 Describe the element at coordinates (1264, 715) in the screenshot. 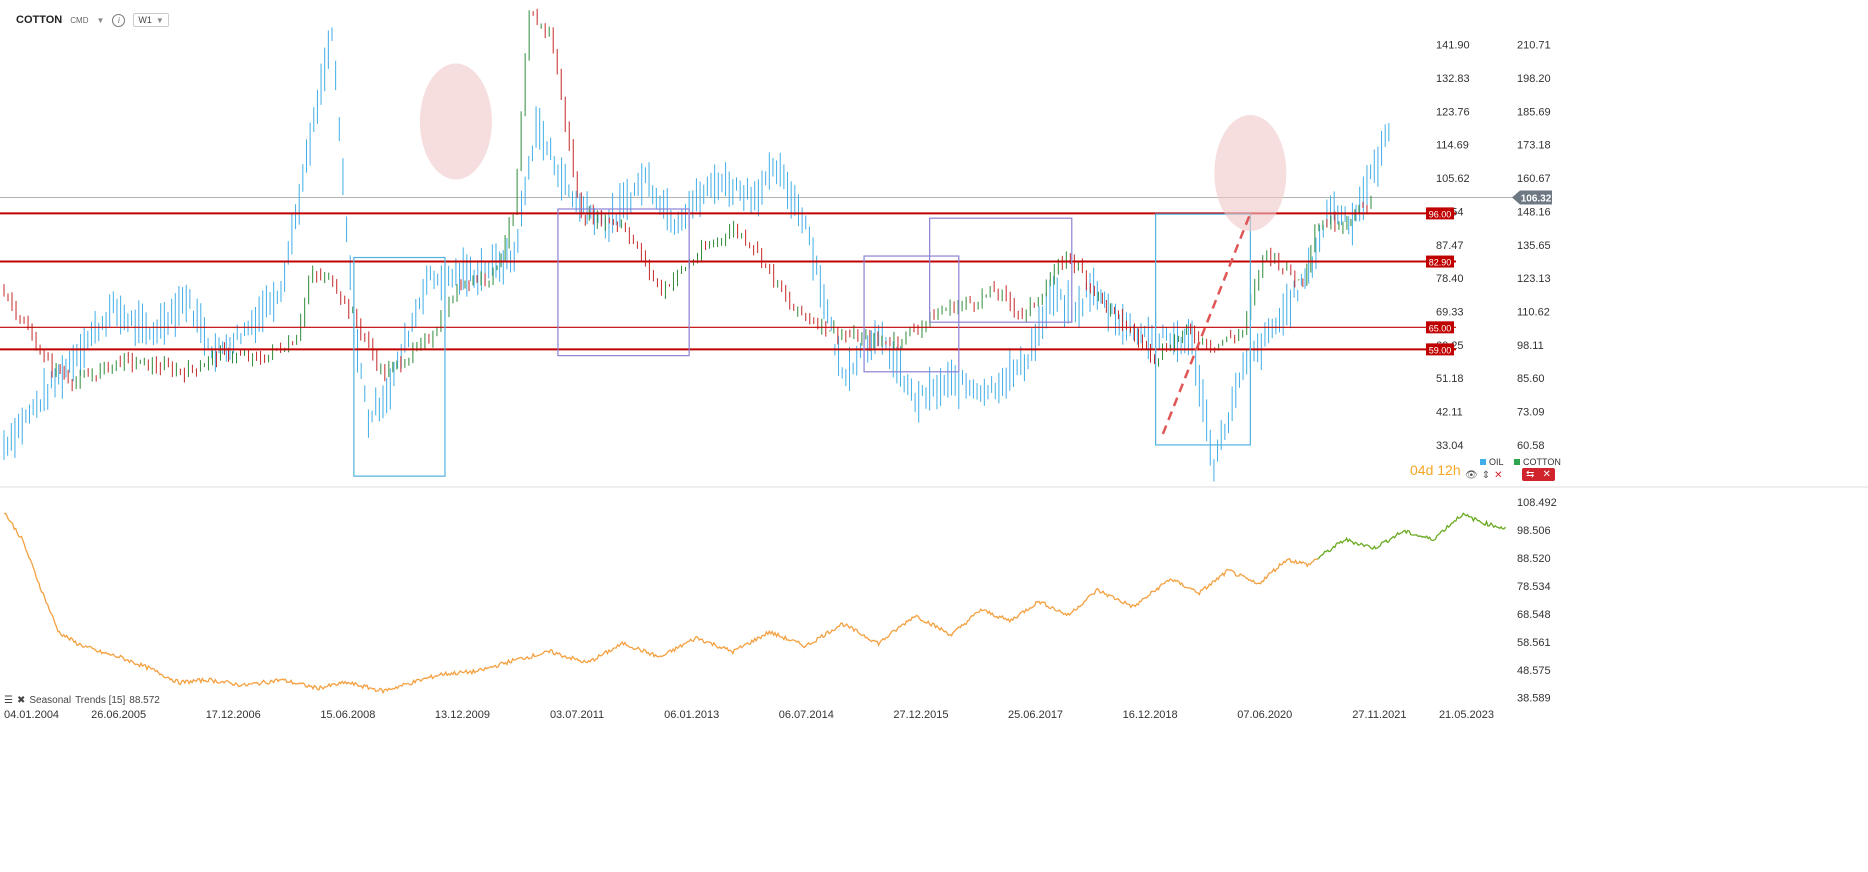

I see `x-axis-label: 07.06.2020` at that location.